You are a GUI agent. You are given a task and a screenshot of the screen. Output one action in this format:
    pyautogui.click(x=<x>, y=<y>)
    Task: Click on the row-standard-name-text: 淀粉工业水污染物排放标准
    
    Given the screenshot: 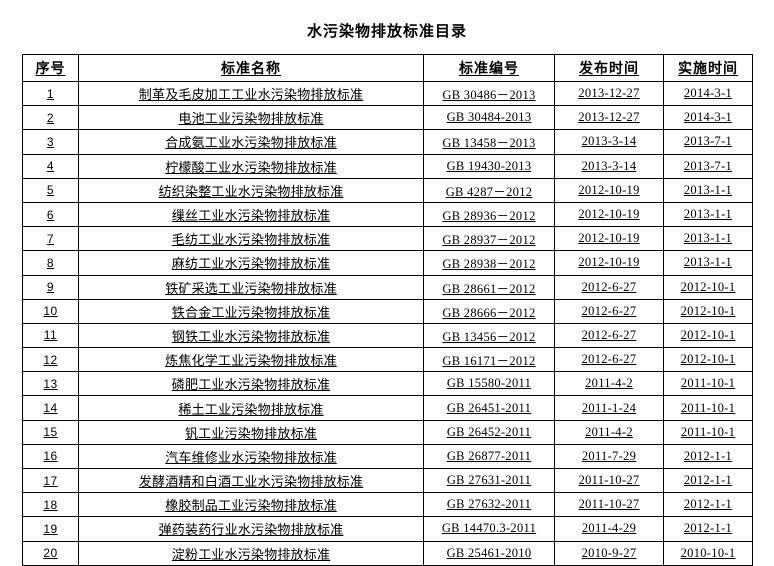 What is the action you would take?
    pyautogui.click(x=251, y=554)
    